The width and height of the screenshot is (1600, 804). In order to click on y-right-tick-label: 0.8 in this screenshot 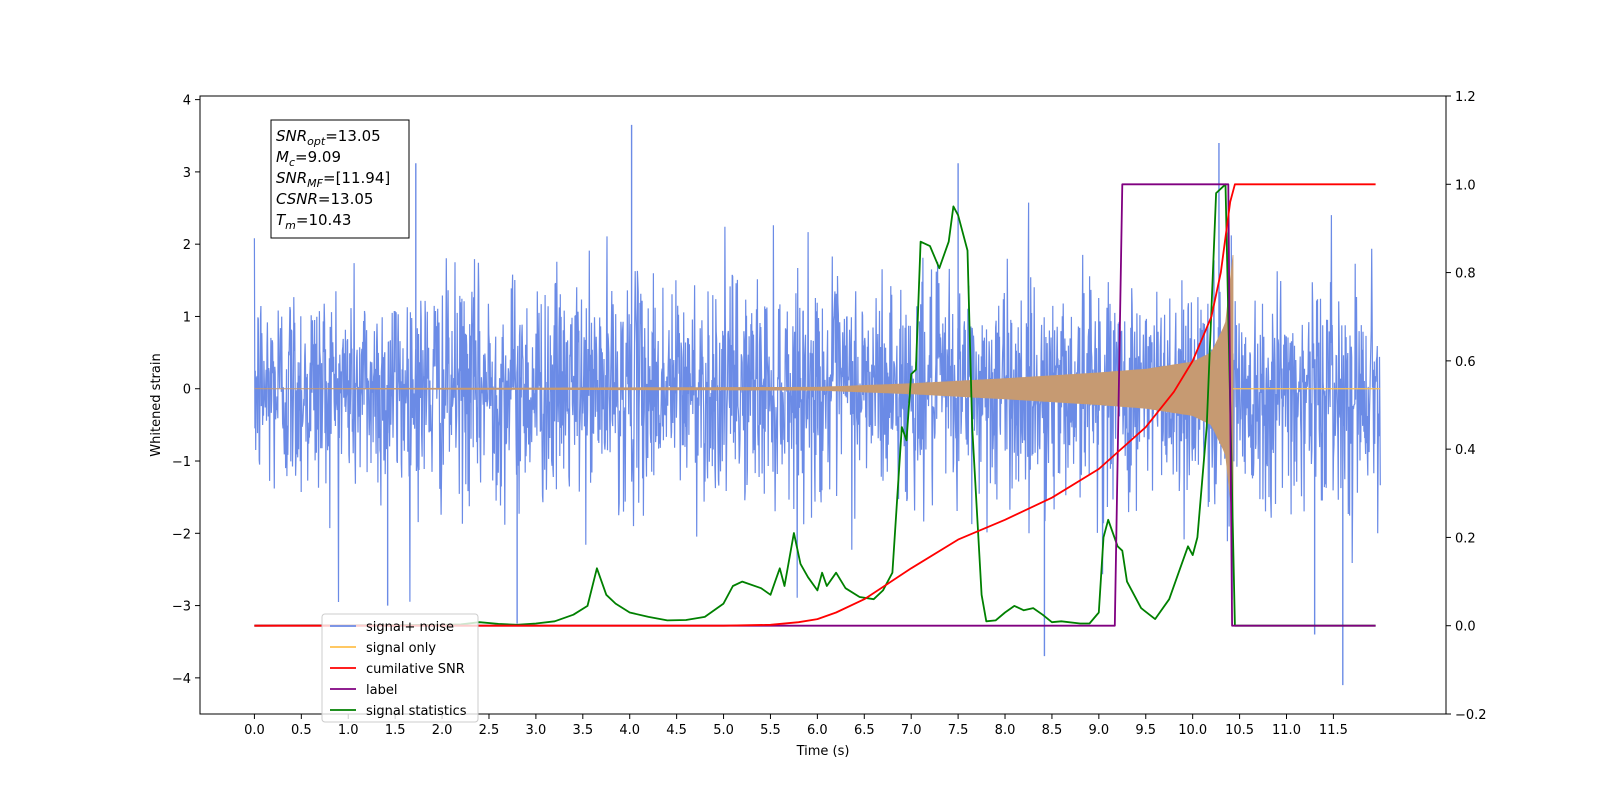, I will do `click(1465, 274)`.